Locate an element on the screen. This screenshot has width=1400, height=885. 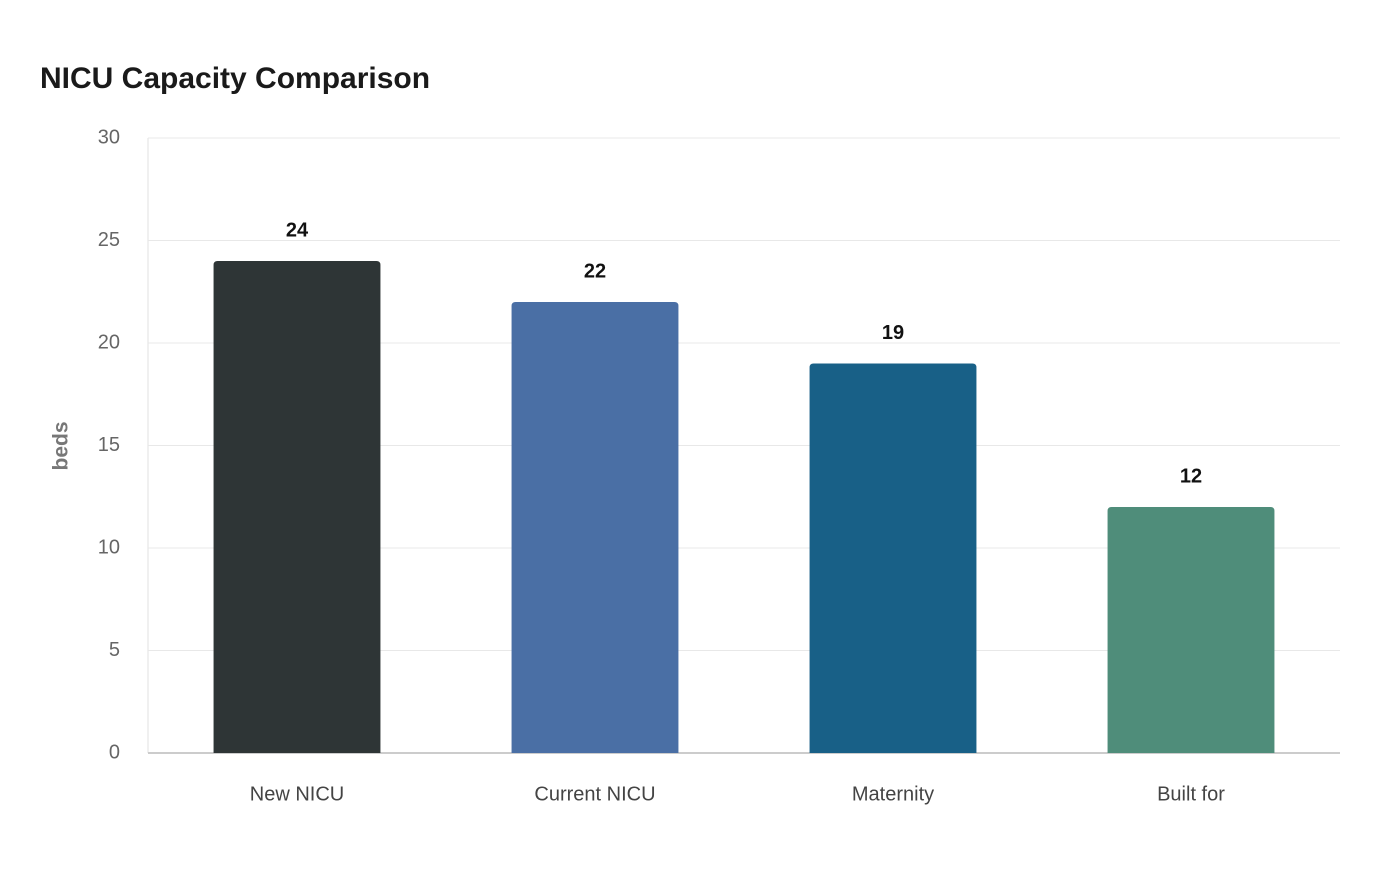
y-tick-label: 5 is located at coordinates (114, 650).